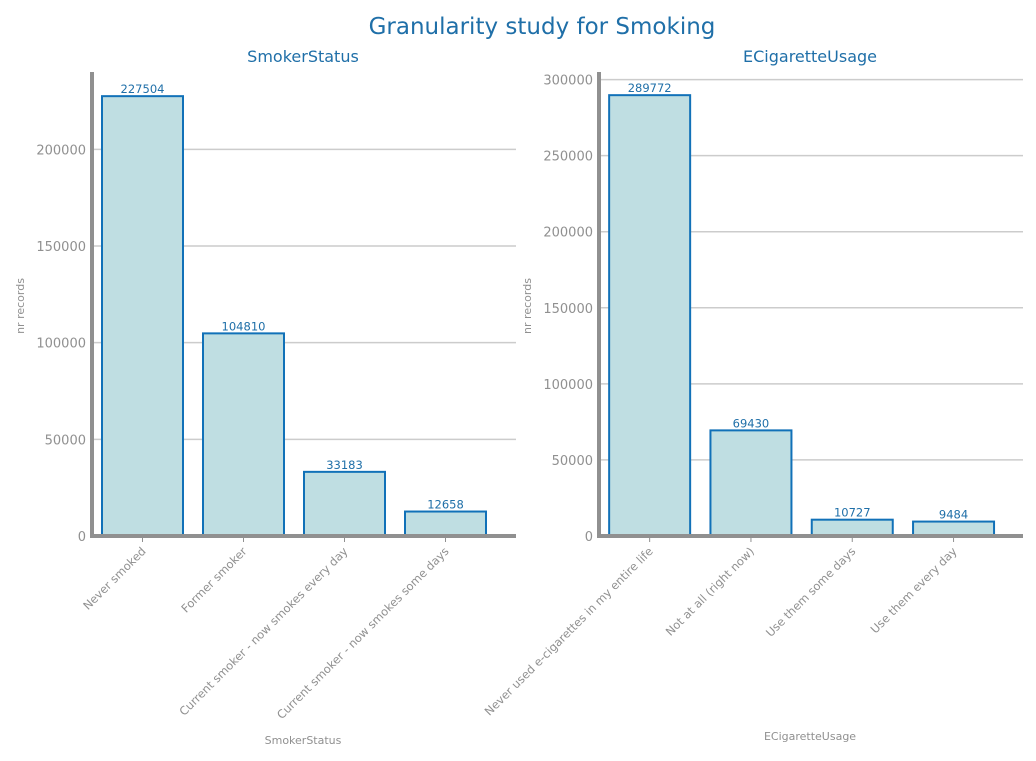  I want to click on x-tick-label: Use them some days, so click(810, 591).